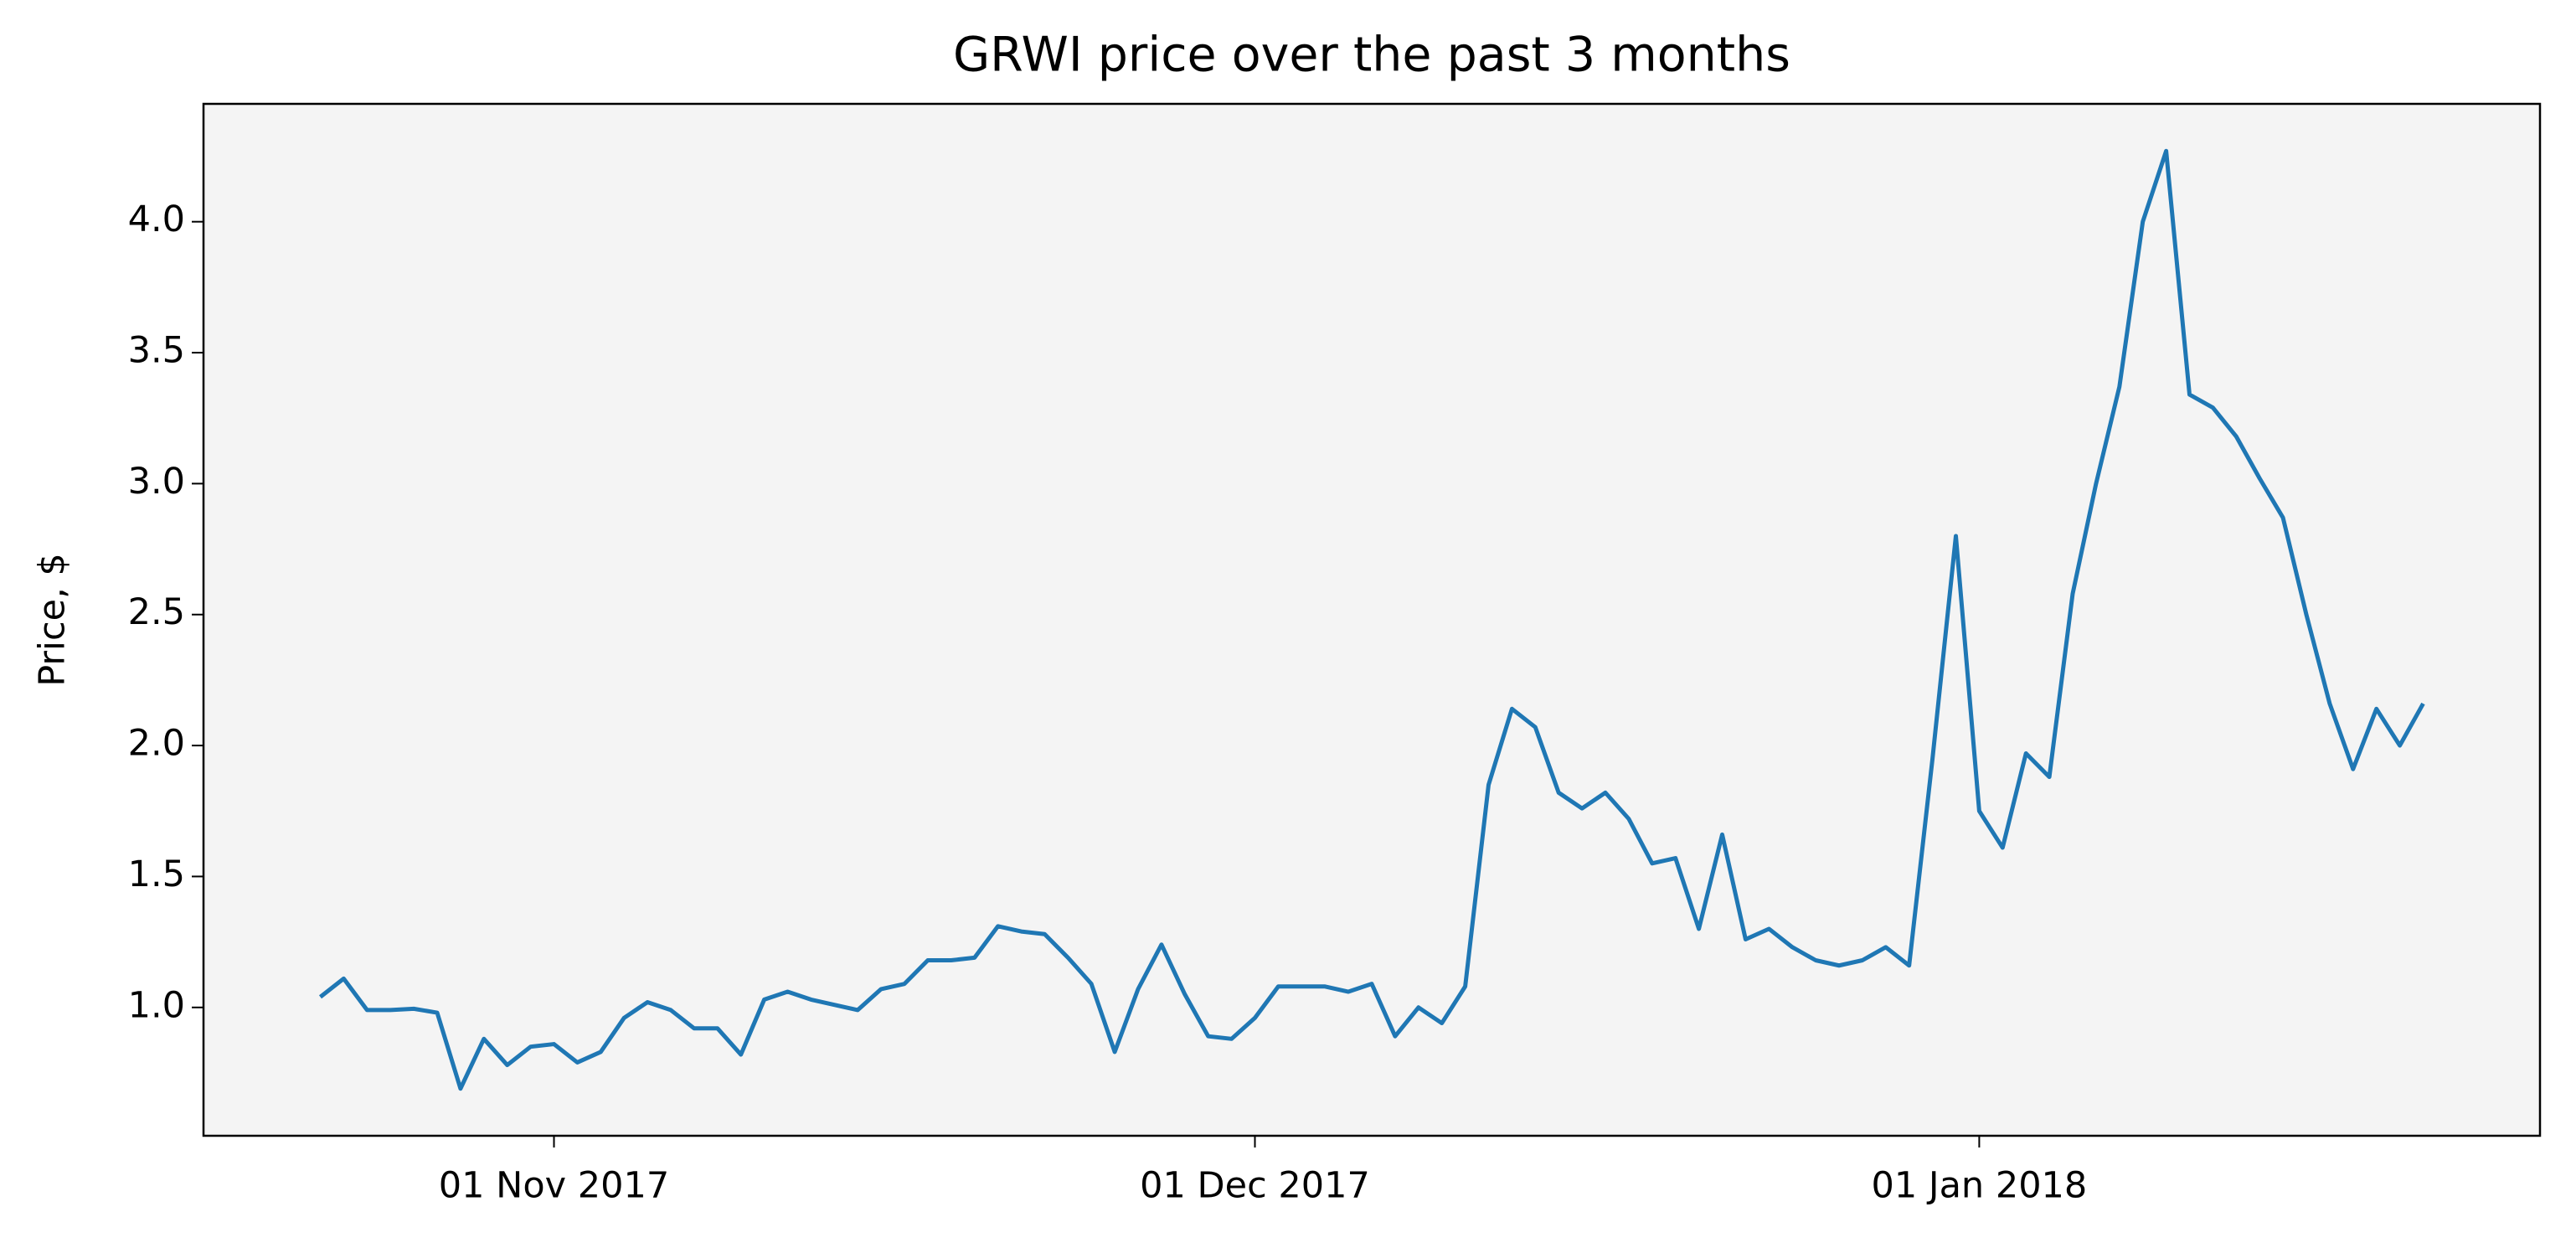 The height and width of the screenshot is (1248, 2576). What do you see at coordinates (1980, 1186) in the screenshot?
I see `x-tick-label: 01 Jan 2018` at bounding box center [1980, 1186].